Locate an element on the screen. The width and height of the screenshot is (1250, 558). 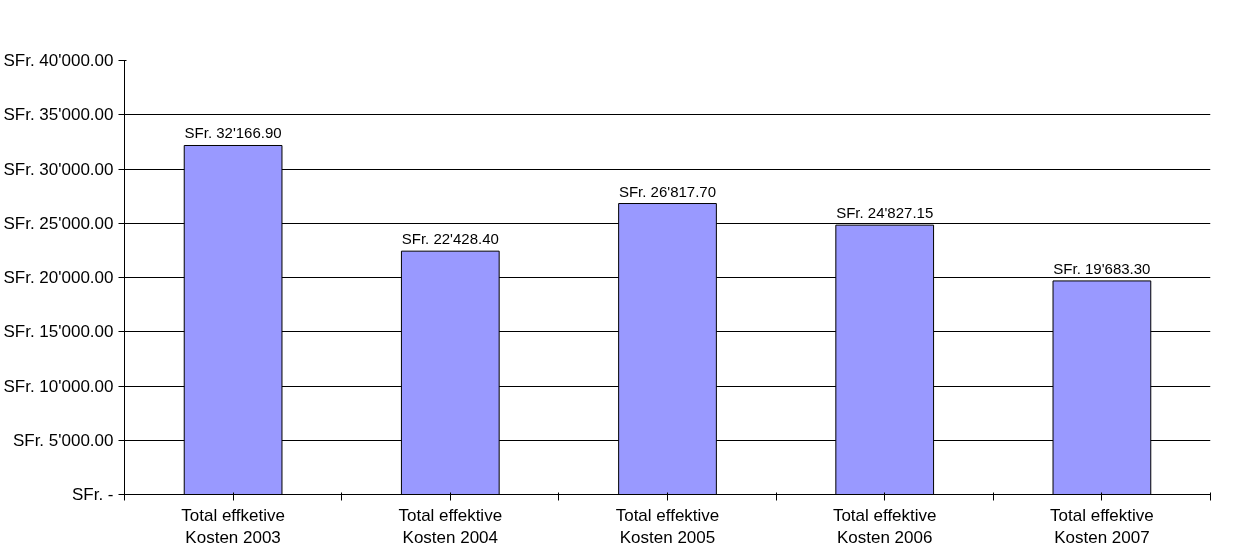
x-tick-label: Total effektive Kosten 2005 is located at coordinates (667, 526).